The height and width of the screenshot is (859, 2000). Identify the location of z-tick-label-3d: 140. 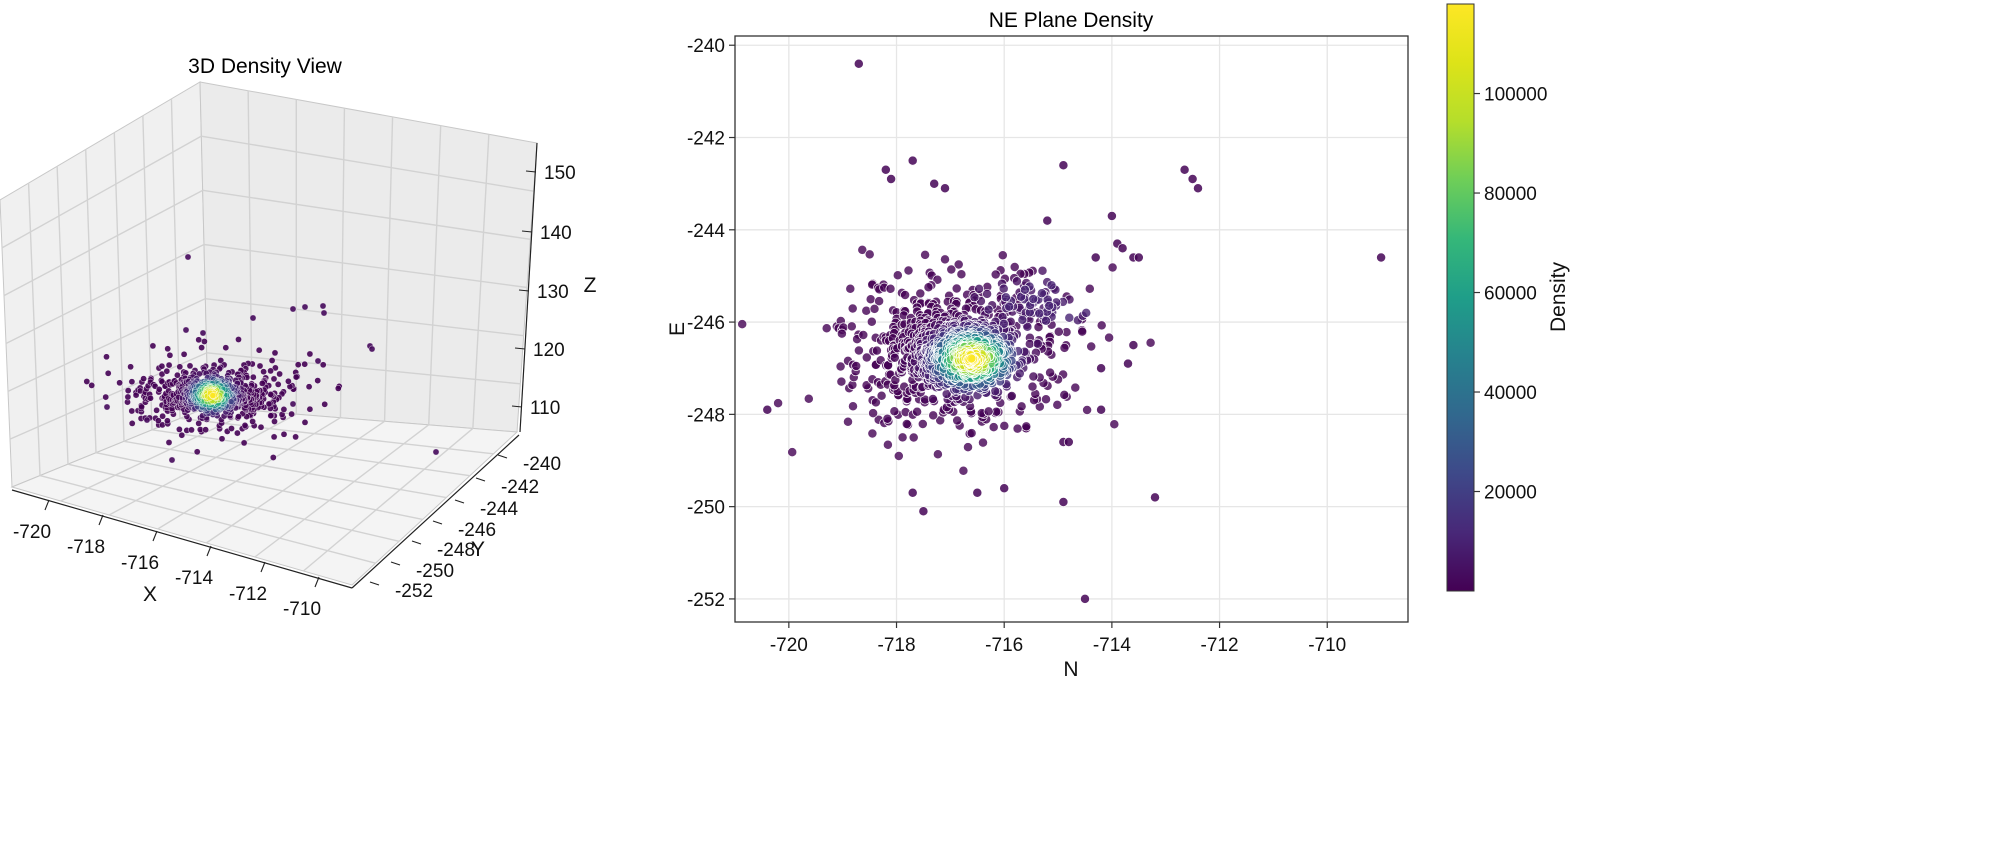
(556, 233).